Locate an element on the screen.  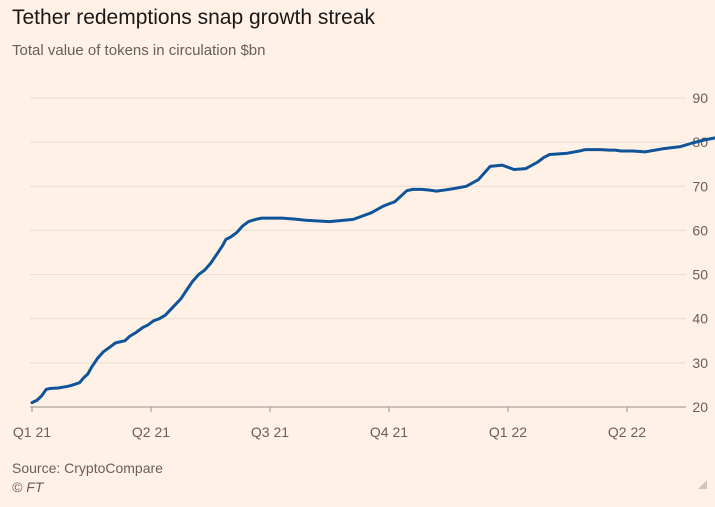
x-tick-label-1: Q2 21 is located at coordinates (151, 432).